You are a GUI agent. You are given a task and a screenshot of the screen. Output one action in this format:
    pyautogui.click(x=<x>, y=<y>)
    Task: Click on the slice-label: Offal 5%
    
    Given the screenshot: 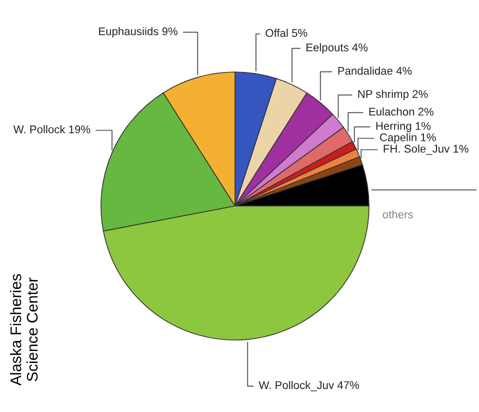 What is the action you would take?
    pyautogui.click(x=287, y=32)
    